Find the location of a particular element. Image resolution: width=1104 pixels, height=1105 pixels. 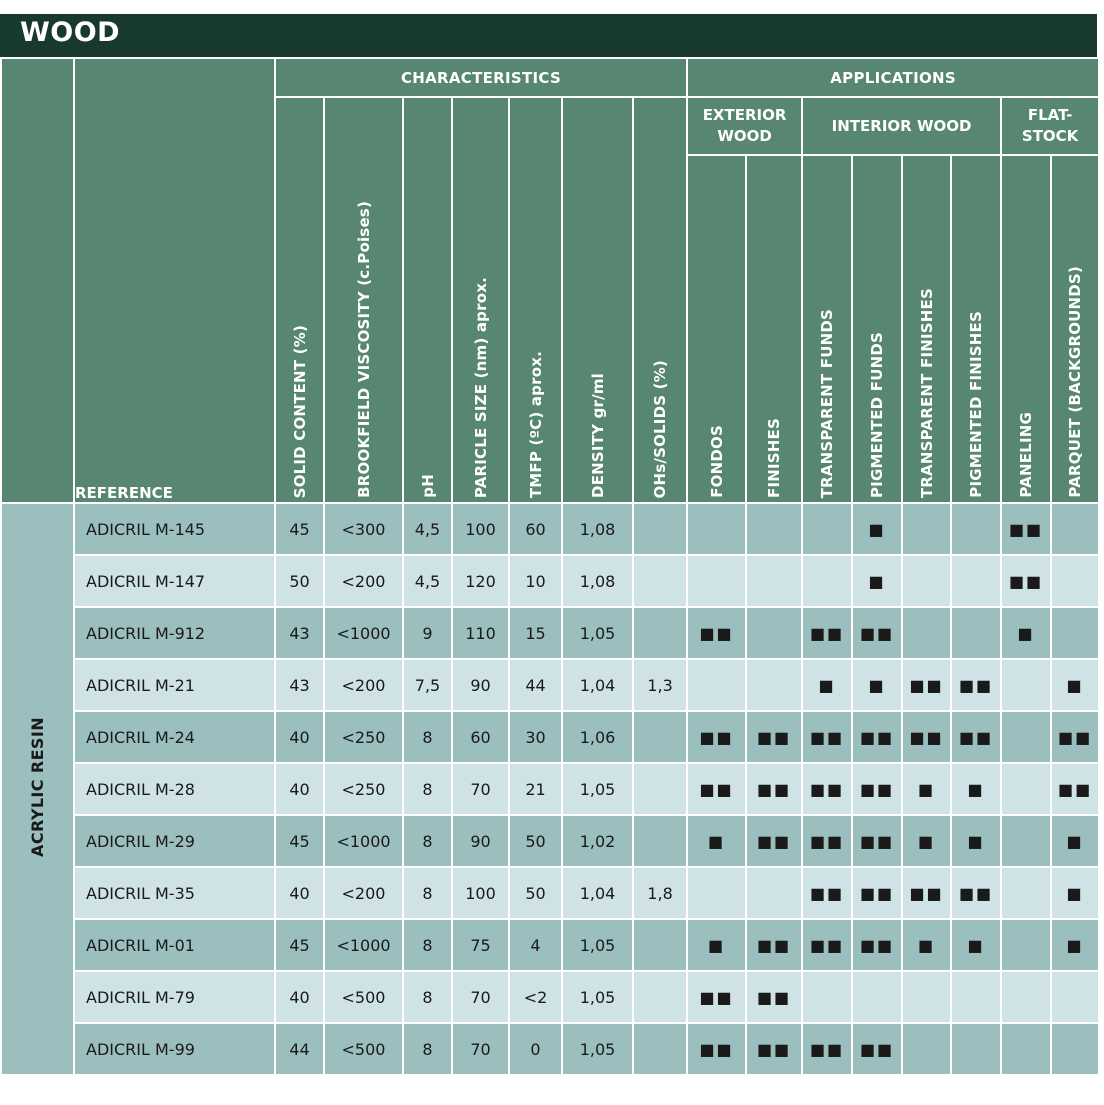

table-row: ADICRIL M-35 40 <200 8 100 50 1,04 1,8 ■■ ■■ ■■ ■■ ■ is located at coordinates (551, 893).